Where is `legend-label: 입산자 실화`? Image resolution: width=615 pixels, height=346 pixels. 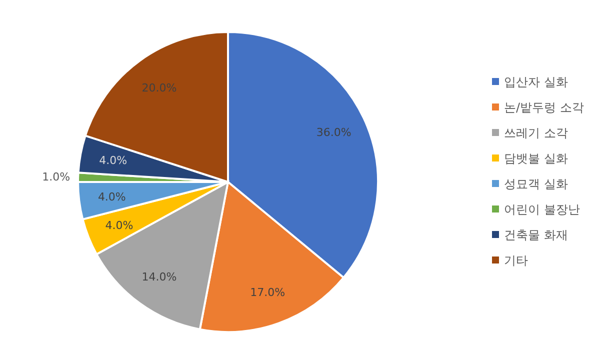 legend-label: 입산자 실화 is located at coordinates (536, 82).